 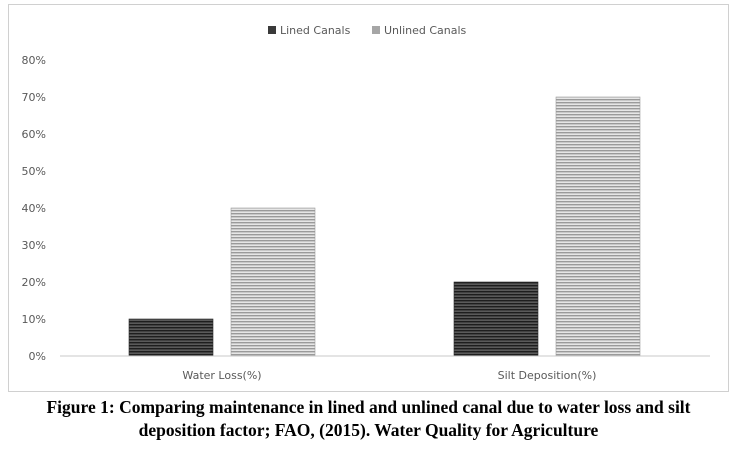 I want to click on y-tick-label: 50%, so click(x=34, y=171).